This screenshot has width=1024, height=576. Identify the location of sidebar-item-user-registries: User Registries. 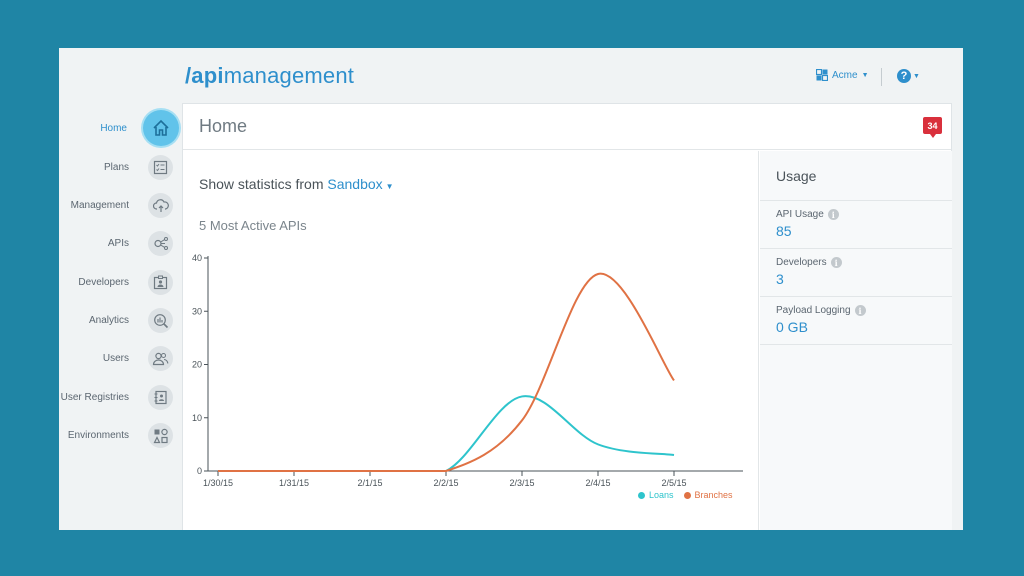
(118, 397).